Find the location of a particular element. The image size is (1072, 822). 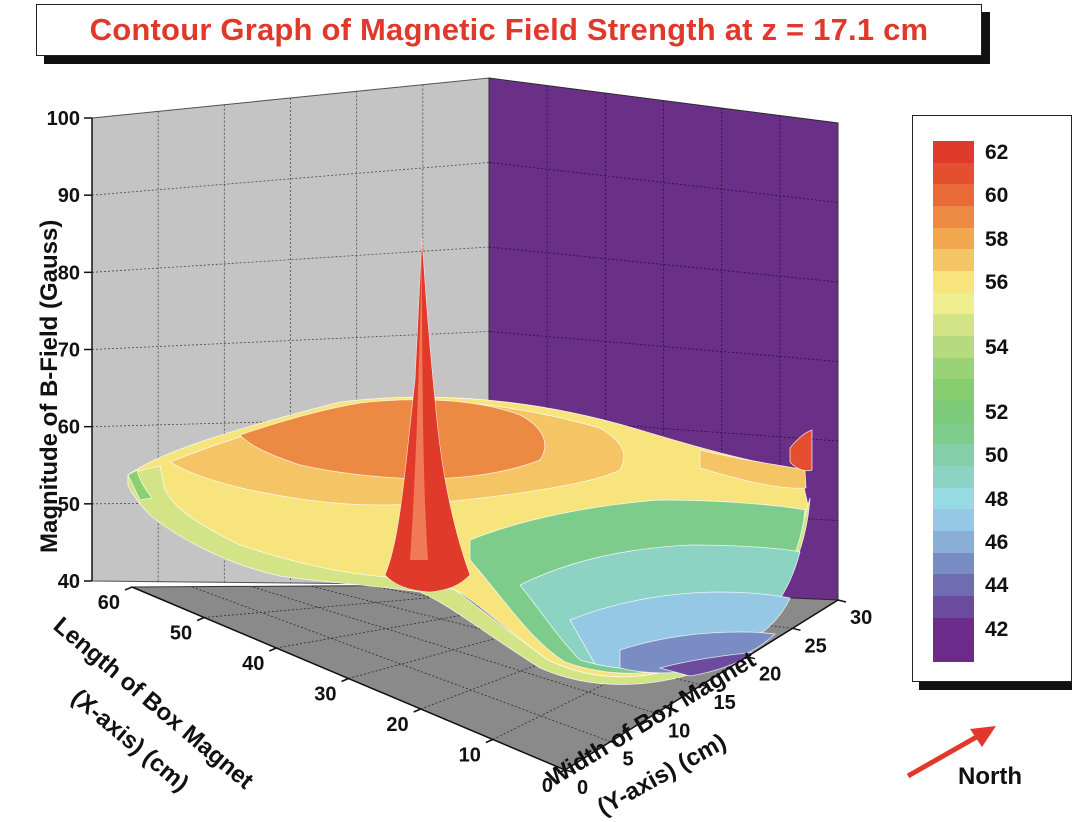

legend-label: 48 is located at coordinates (997, 499).